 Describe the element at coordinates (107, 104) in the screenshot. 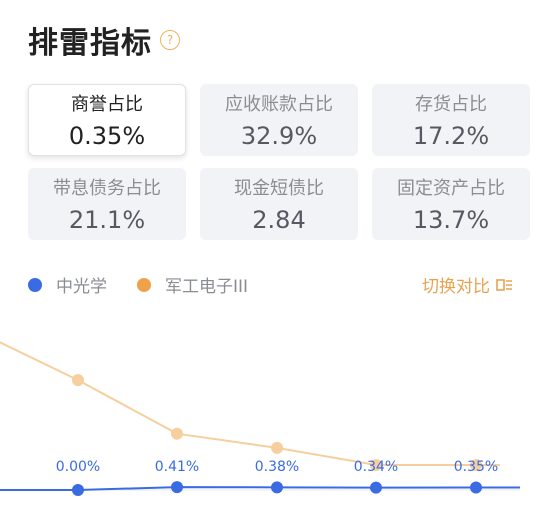

I see `metric-label: 商誉占比` at that location.